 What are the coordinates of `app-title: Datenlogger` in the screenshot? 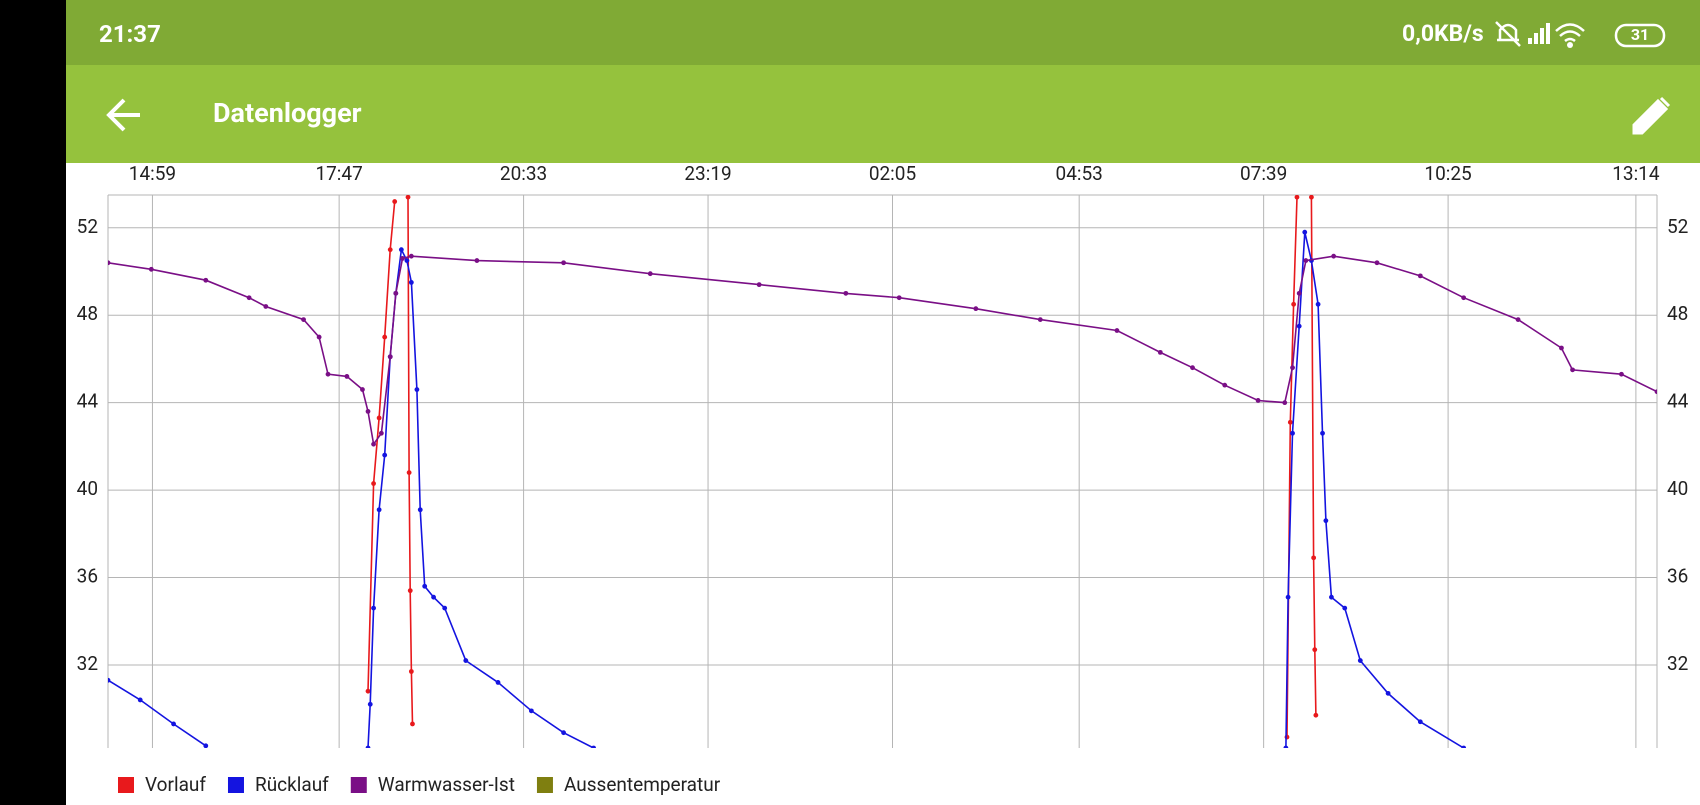 It's located at (287, 113).